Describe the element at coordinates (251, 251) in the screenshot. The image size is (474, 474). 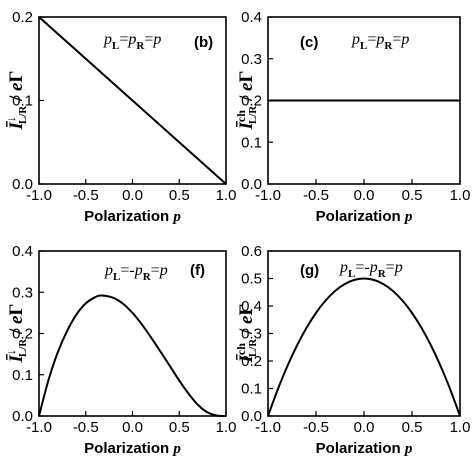
I see `y-tick-label: 0.6` at that location.